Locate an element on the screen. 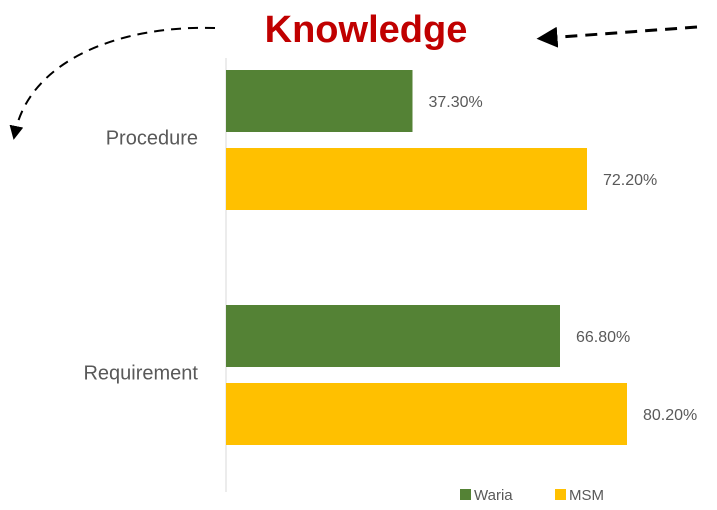  category-label: Requirement is located at coordinates (140, 373).